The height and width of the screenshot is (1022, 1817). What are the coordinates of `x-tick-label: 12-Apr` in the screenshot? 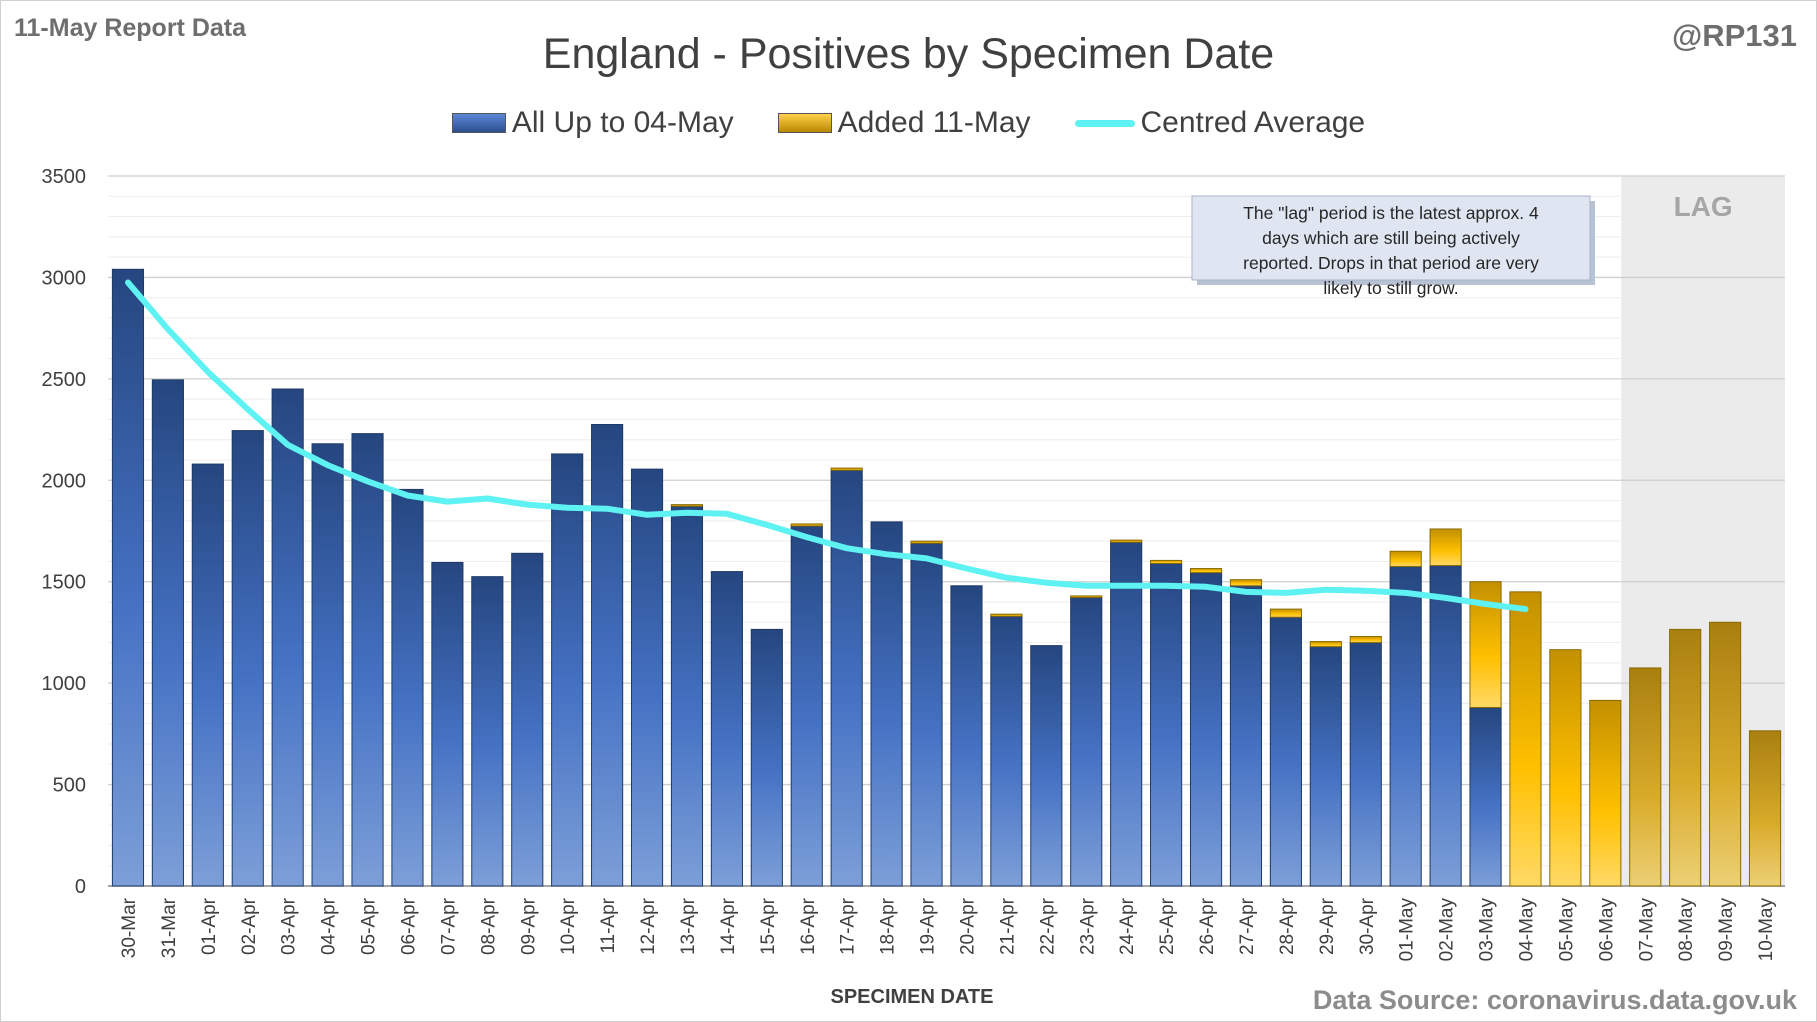 It's located at (648, 926).